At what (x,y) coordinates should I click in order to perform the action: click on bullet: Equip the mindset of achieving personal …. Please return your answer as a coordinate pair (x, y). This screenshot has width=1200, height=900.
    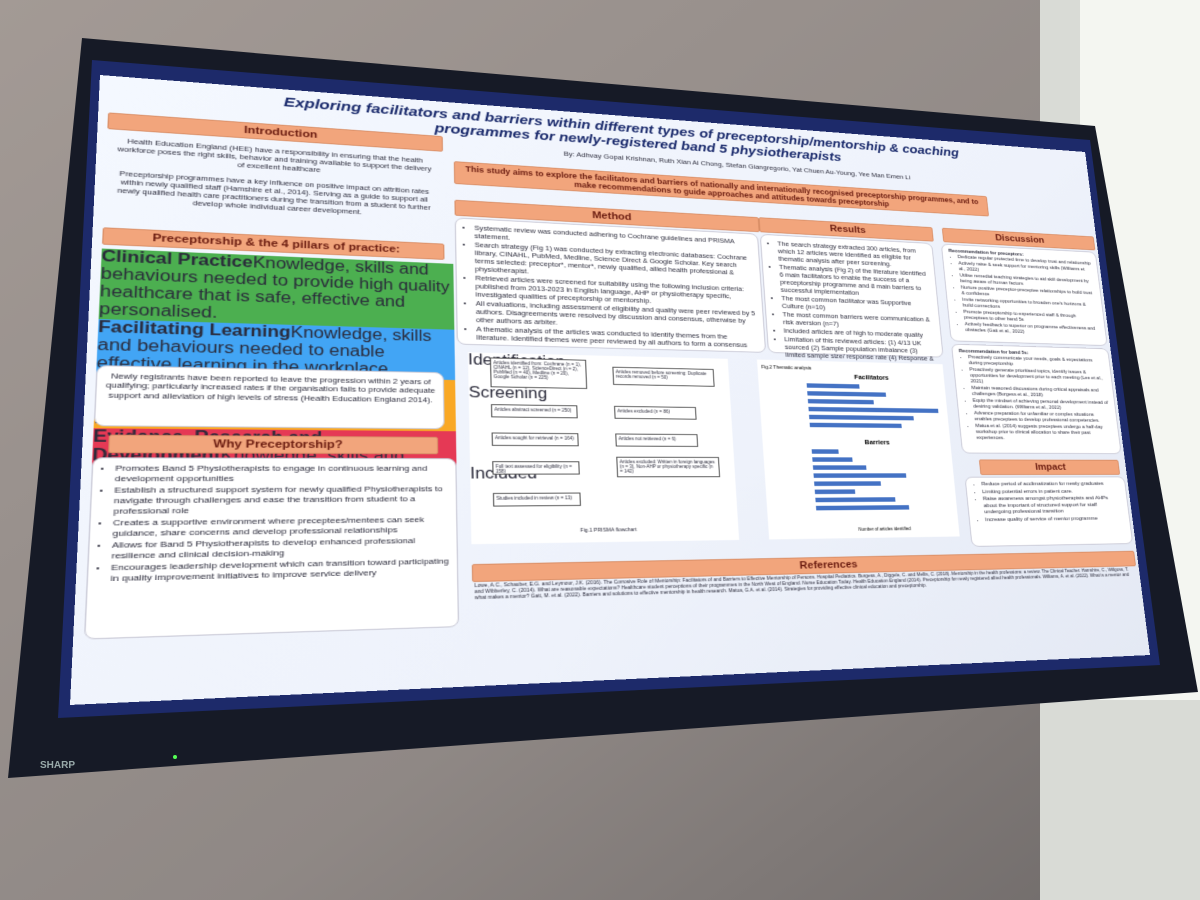
    Looking at the image, I should click on (1040, 405).